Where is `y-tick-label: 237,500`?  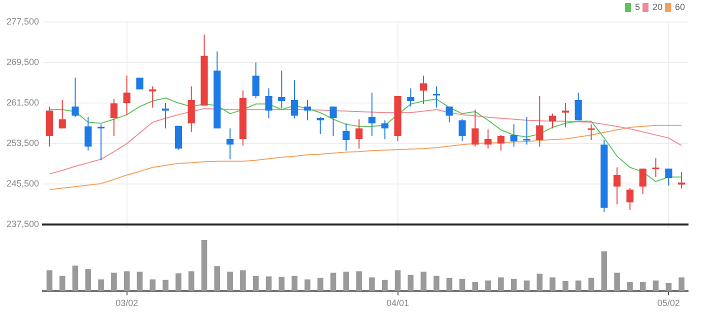
y-tick-label: 237,500 is located at coordinates (22, 224).